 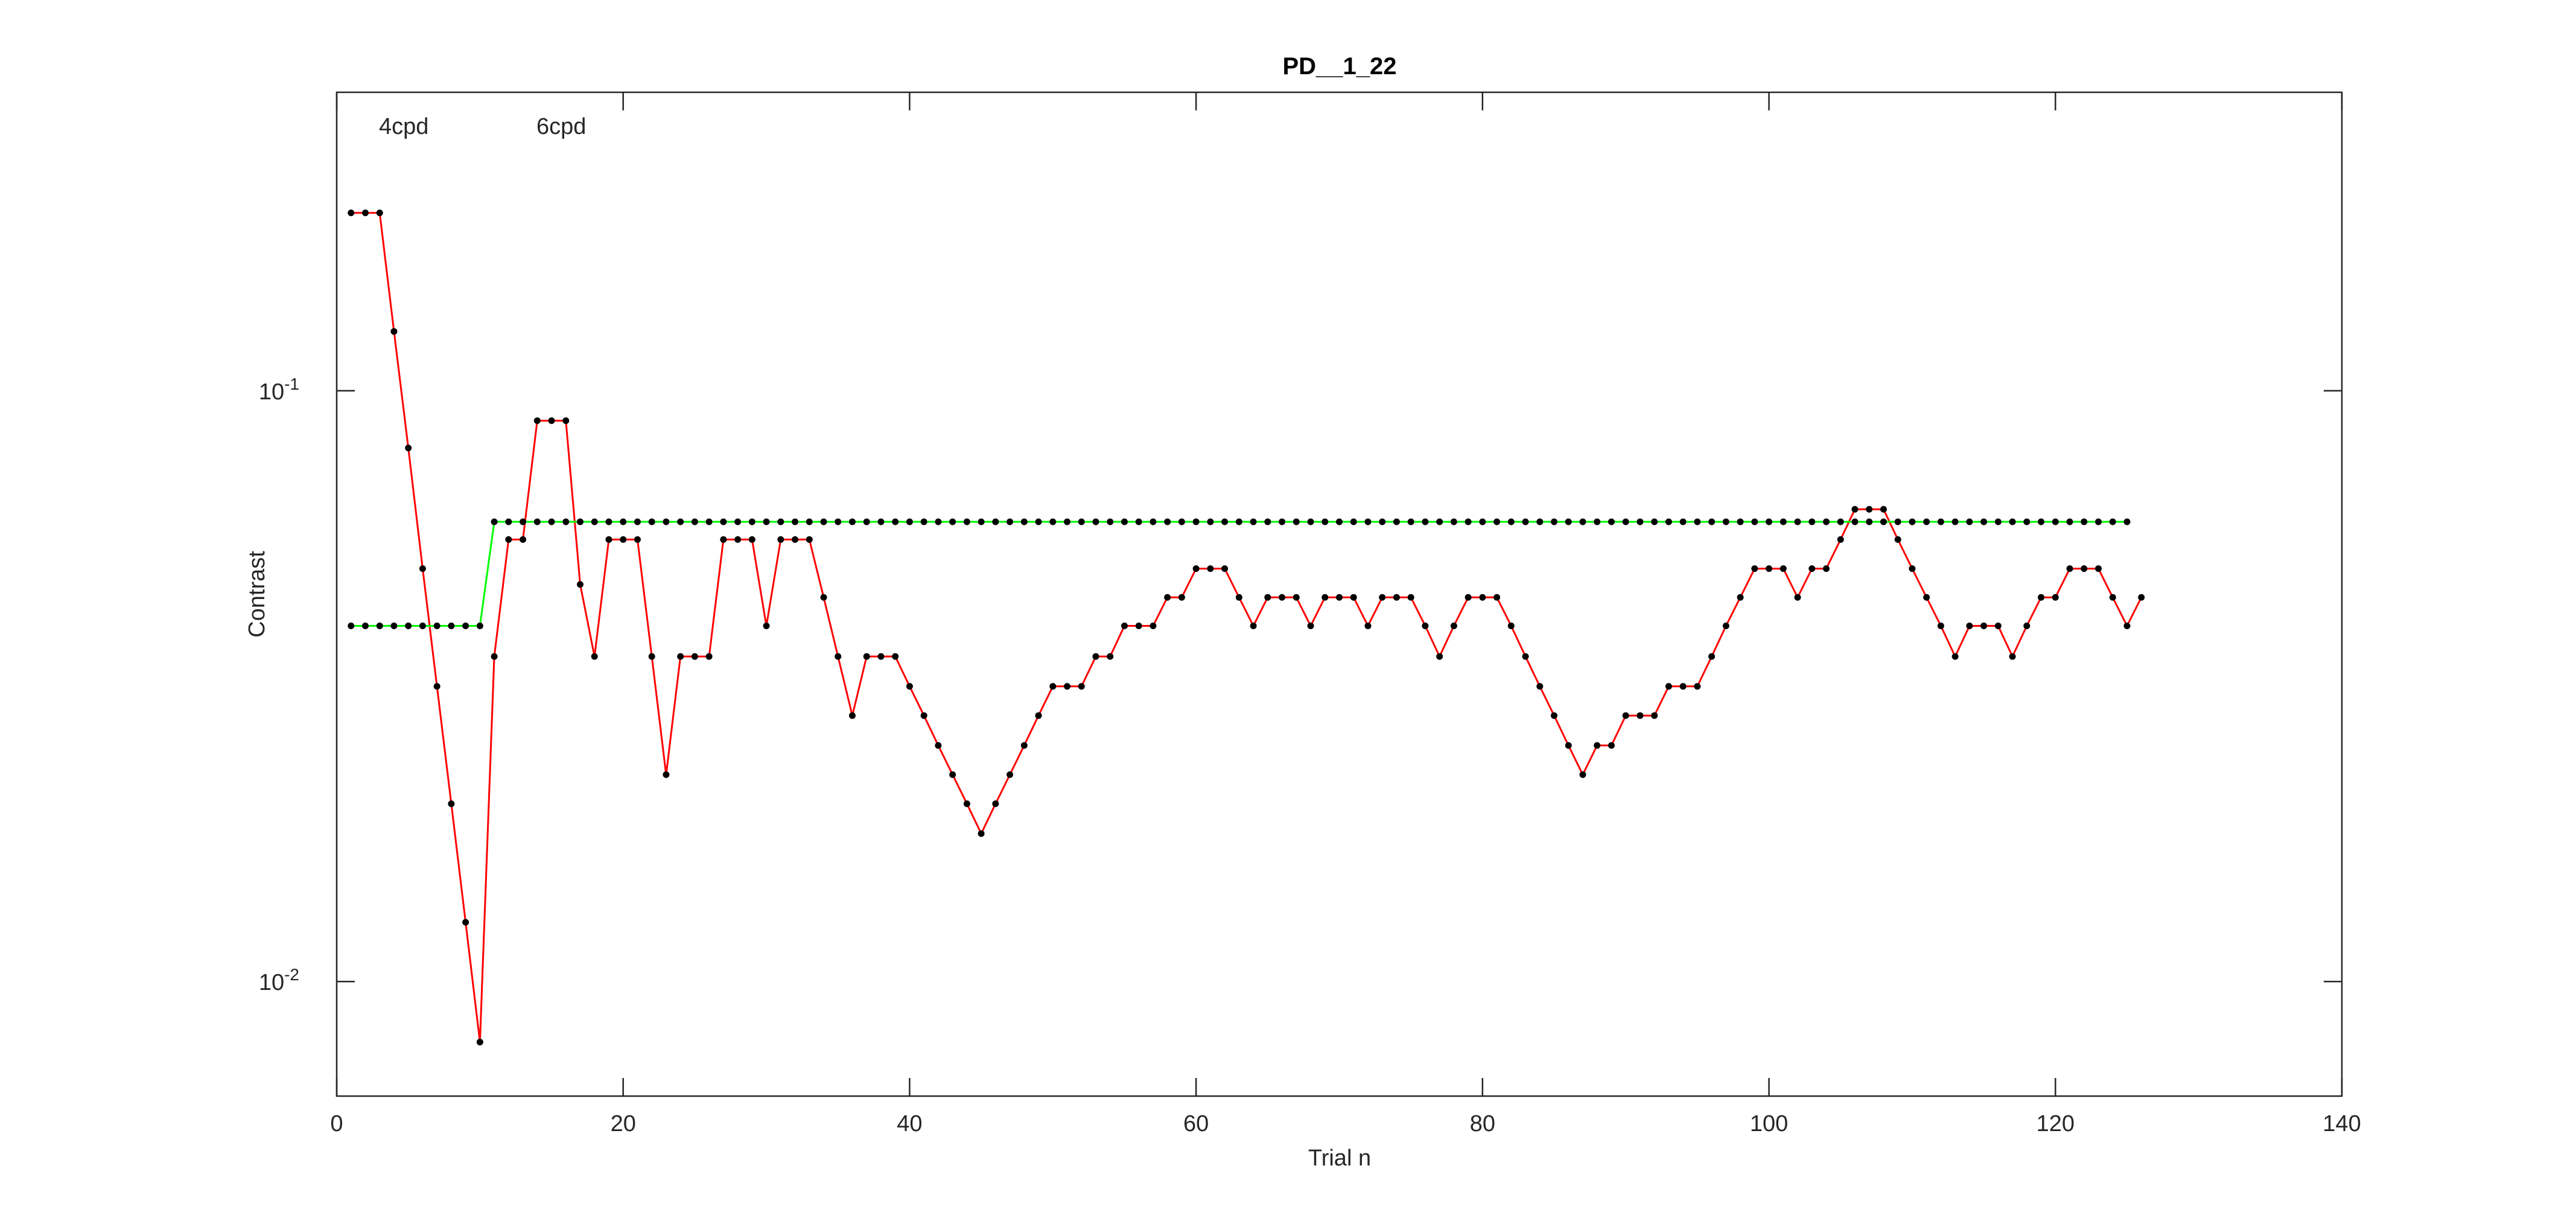 I want to click on x-tick-label: 80, so click(x=1482, y=1124).